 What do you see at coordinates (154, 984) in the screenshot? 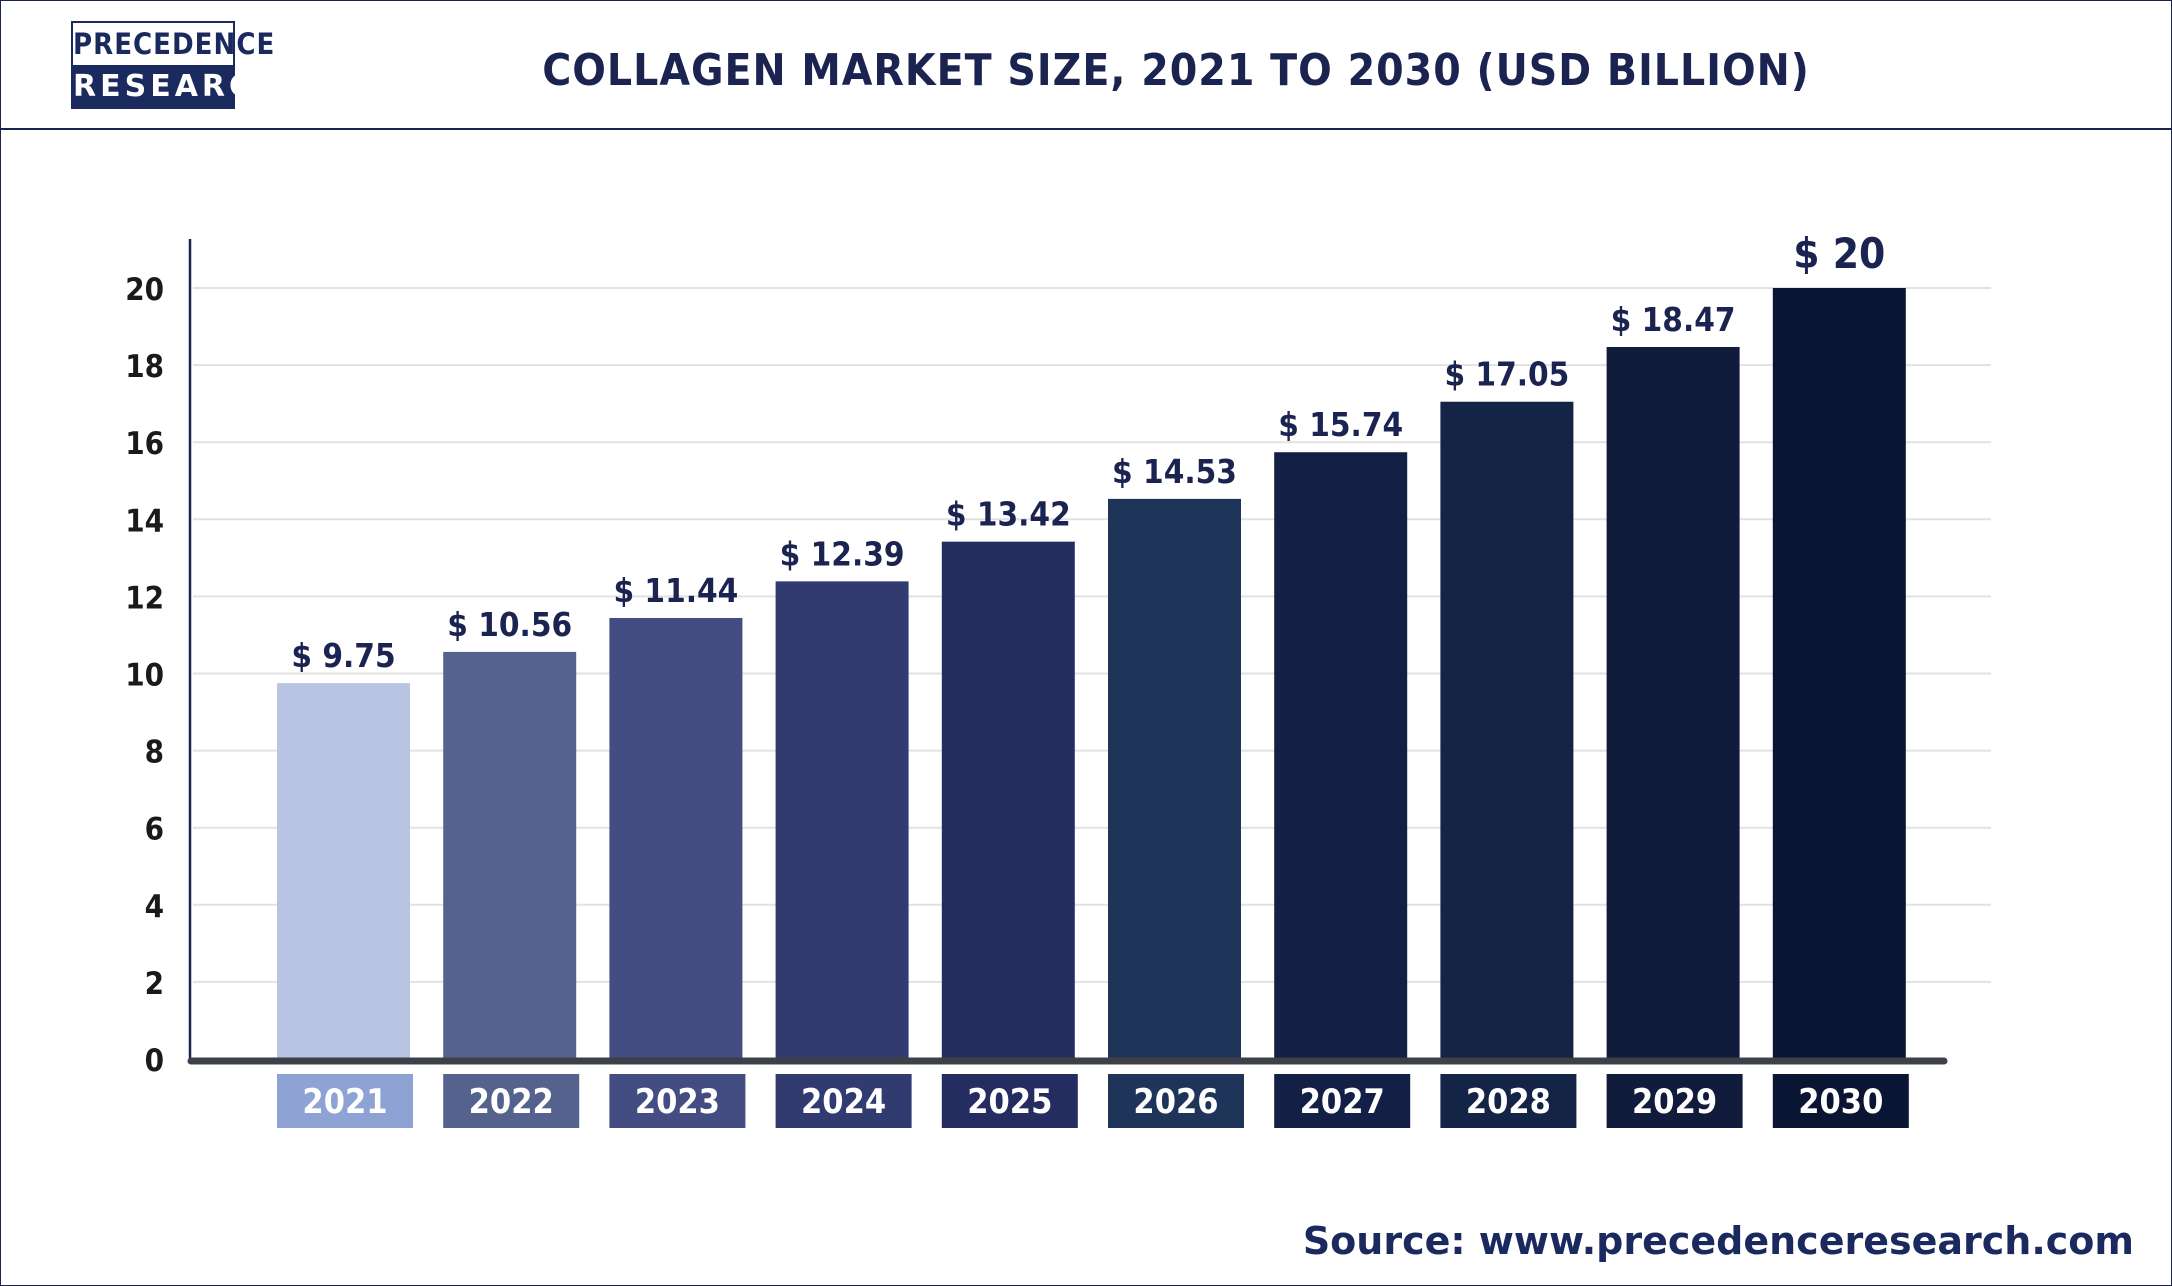
I see `y-tick-label: 2` at bounding box center [154, 984].